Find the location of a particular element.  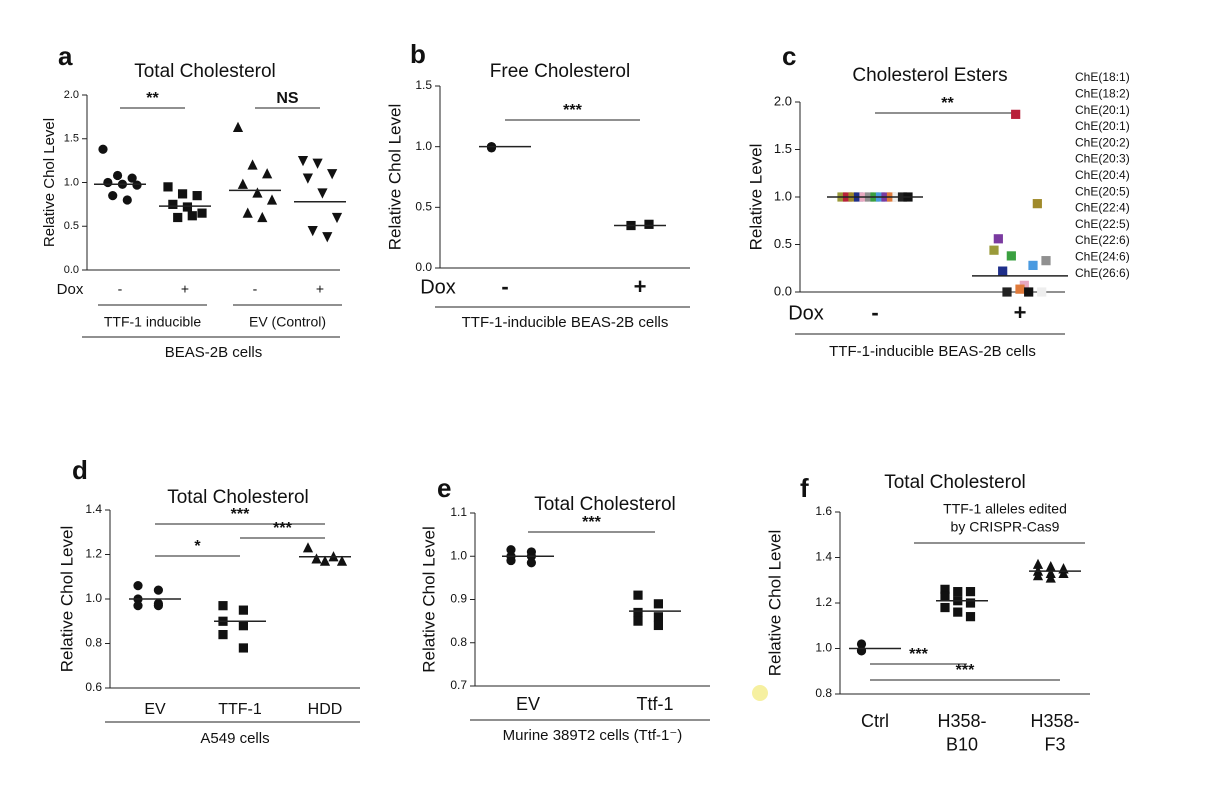

panel-letter: b is located at coordinates (418, 54).